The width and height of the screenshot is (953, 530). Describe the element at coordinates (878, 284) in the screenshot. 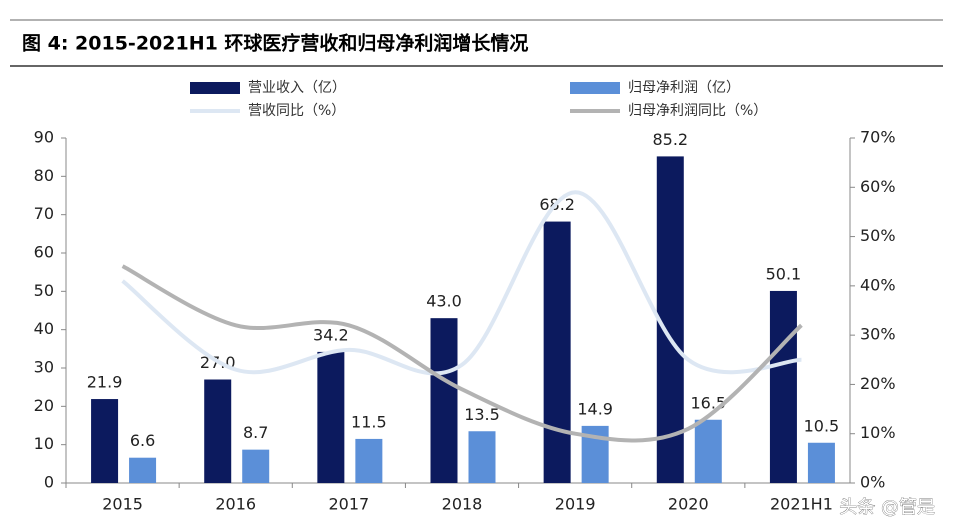

I see `y2-tick-label: 40%` at that location.